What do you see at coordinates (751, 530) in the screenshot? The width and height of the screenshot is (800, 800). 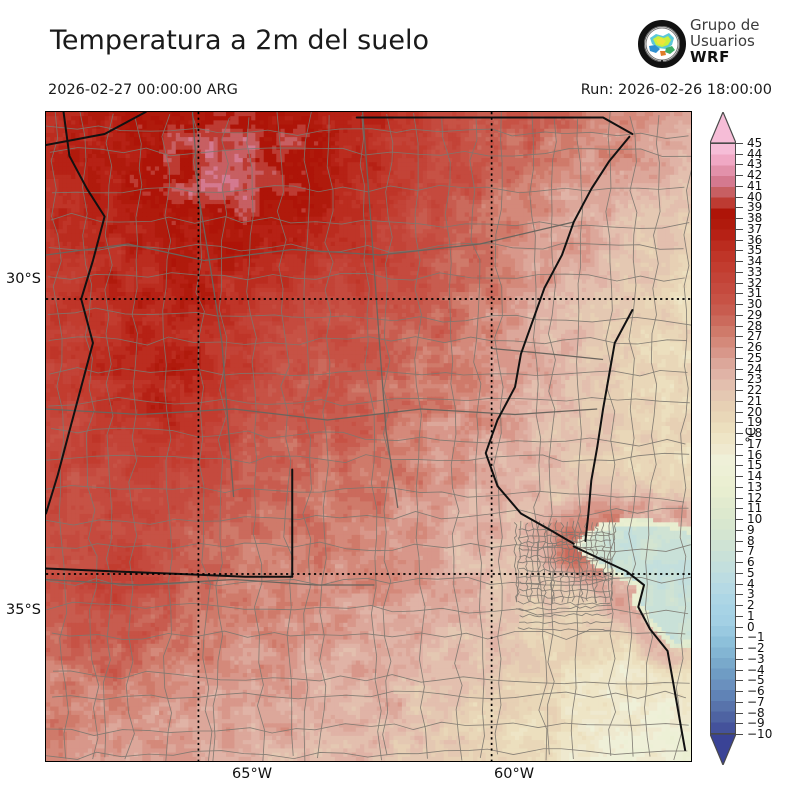 I see `colorbar-tick-label-9: 9` at bounding box center [751, 530].